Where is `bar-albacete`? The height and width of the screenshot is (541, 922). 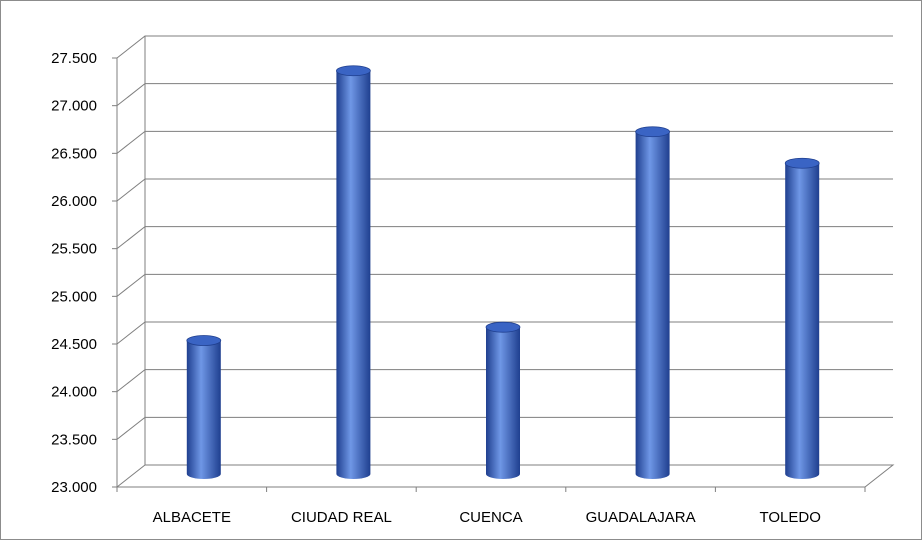 bar-albacete is located at coordinates (204, 407).